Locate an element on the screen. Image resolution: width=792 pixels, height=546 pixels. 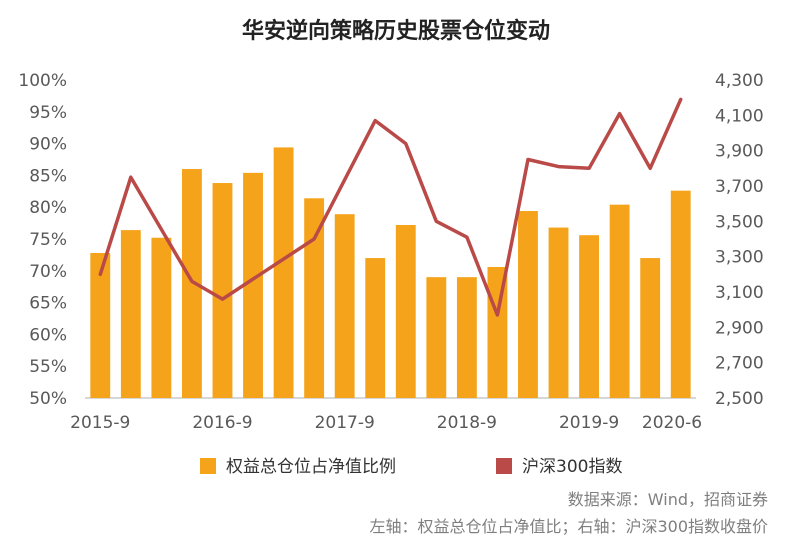
y-left-tick-label: 95% is located at coordinates (48, 113).